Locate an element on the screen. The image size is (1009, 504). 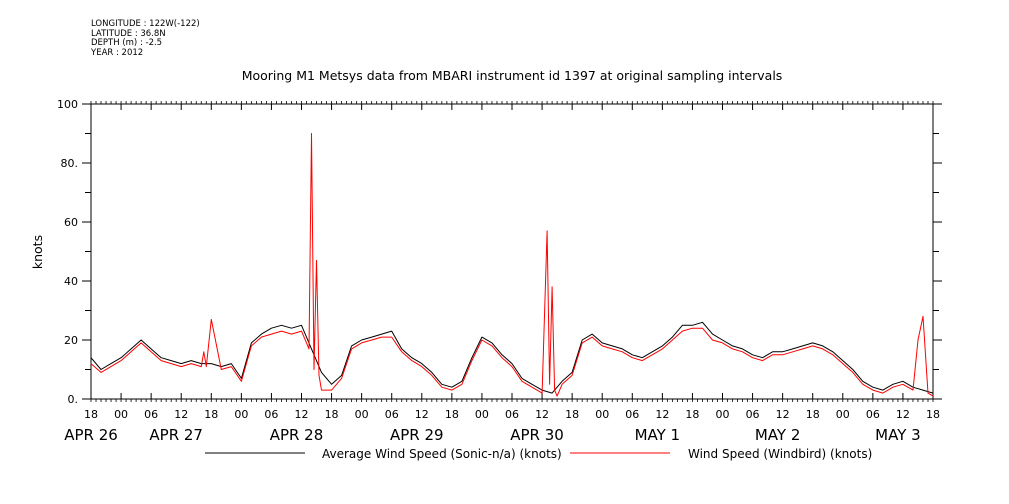
date-label: MAY 2 is located at coordinates (778, 435).